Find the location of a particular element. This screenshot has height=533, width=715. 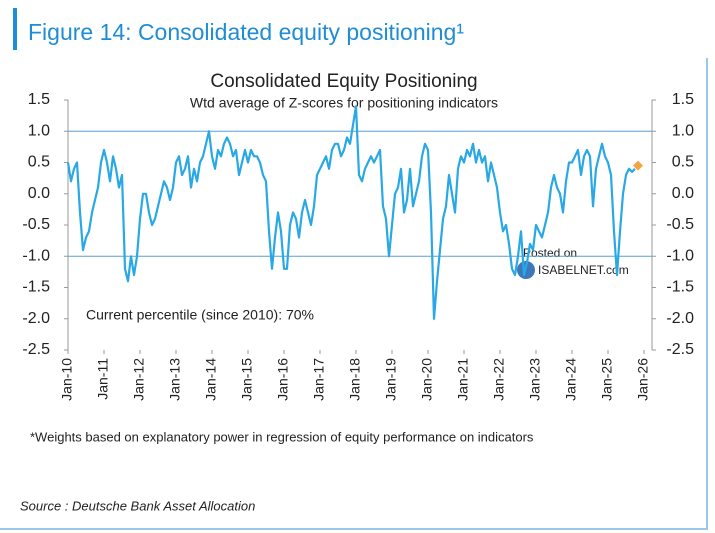

x-tick-label: Jan-18 is located at coordinates (355, 379).